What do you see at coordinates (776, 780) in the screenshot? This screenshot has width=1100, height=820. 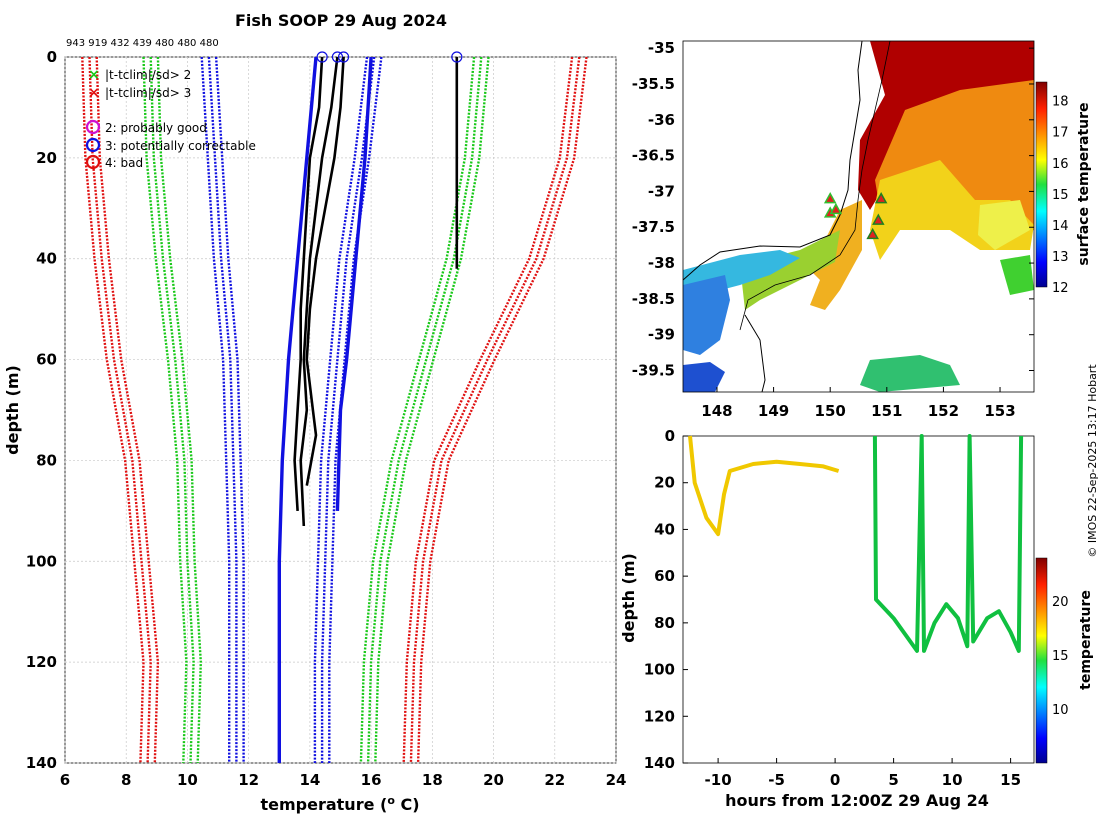 I see `time-x-tick-label: -5` at bounding box center [776, 780].